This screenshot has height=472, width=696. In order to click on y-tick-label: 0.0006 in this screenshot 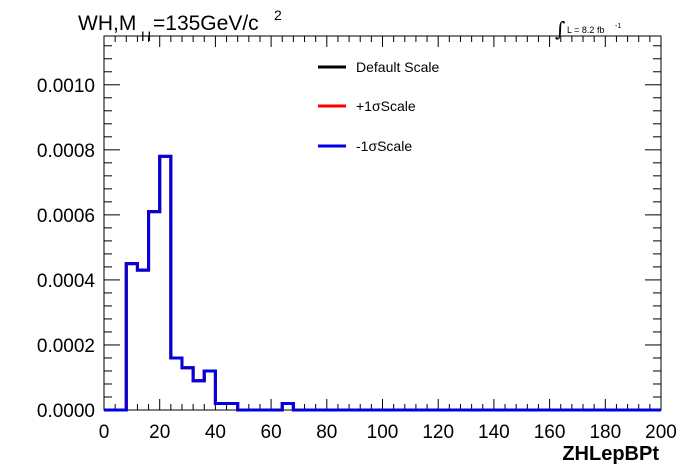, I will do `click(66, 216)`.